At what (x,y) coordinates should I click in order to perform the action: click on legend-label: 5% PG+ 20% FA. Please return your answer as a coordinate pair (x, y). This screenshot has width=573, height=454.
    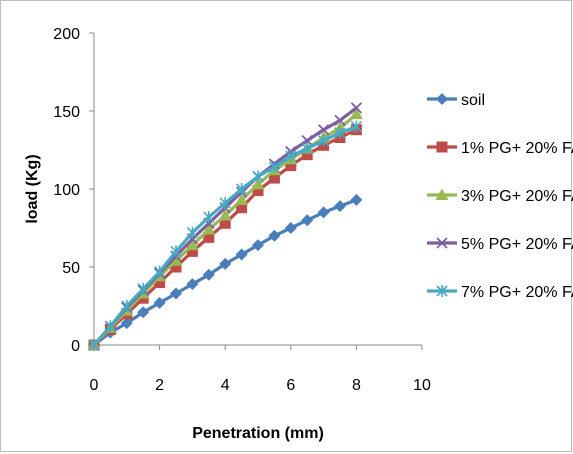
    Looking at the image, I should click on (517, 244).